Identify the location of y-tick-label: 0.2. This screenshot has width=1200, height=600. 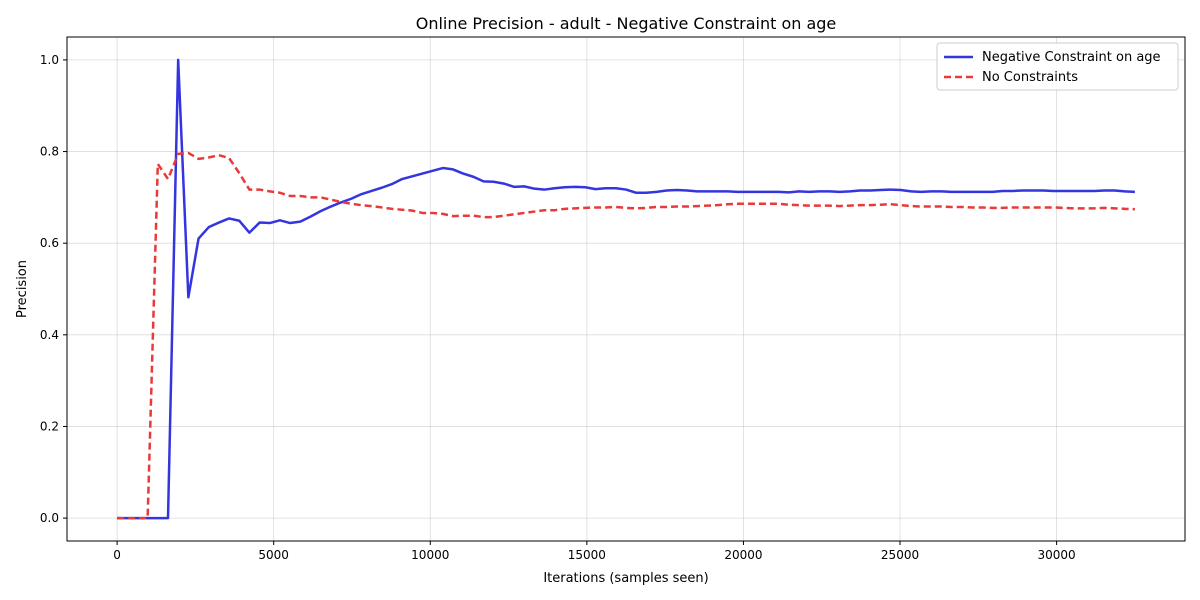
(49, 426).